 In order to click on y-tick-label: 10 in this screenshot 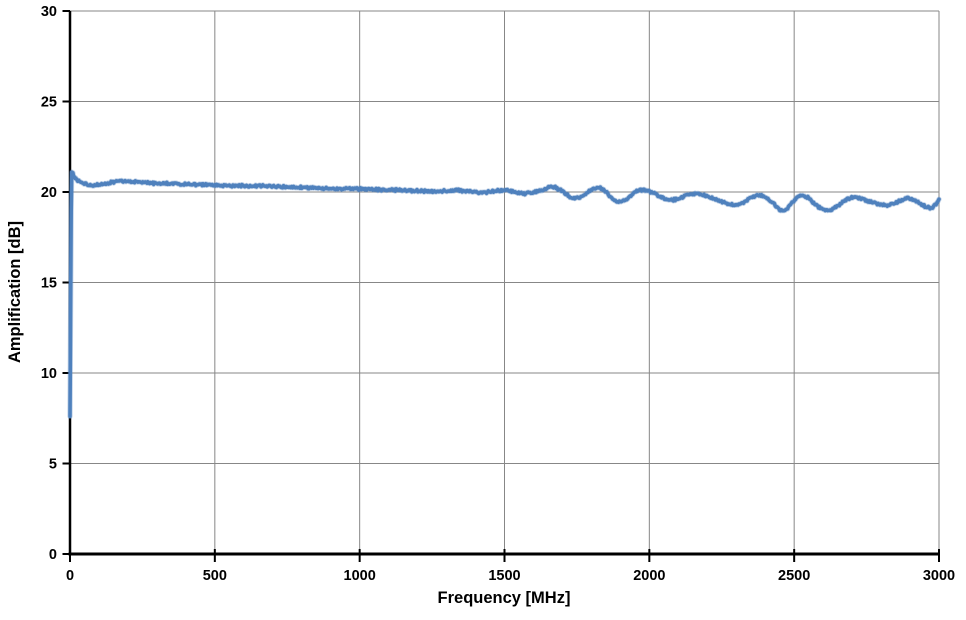, I will do `click(49, 374)`.